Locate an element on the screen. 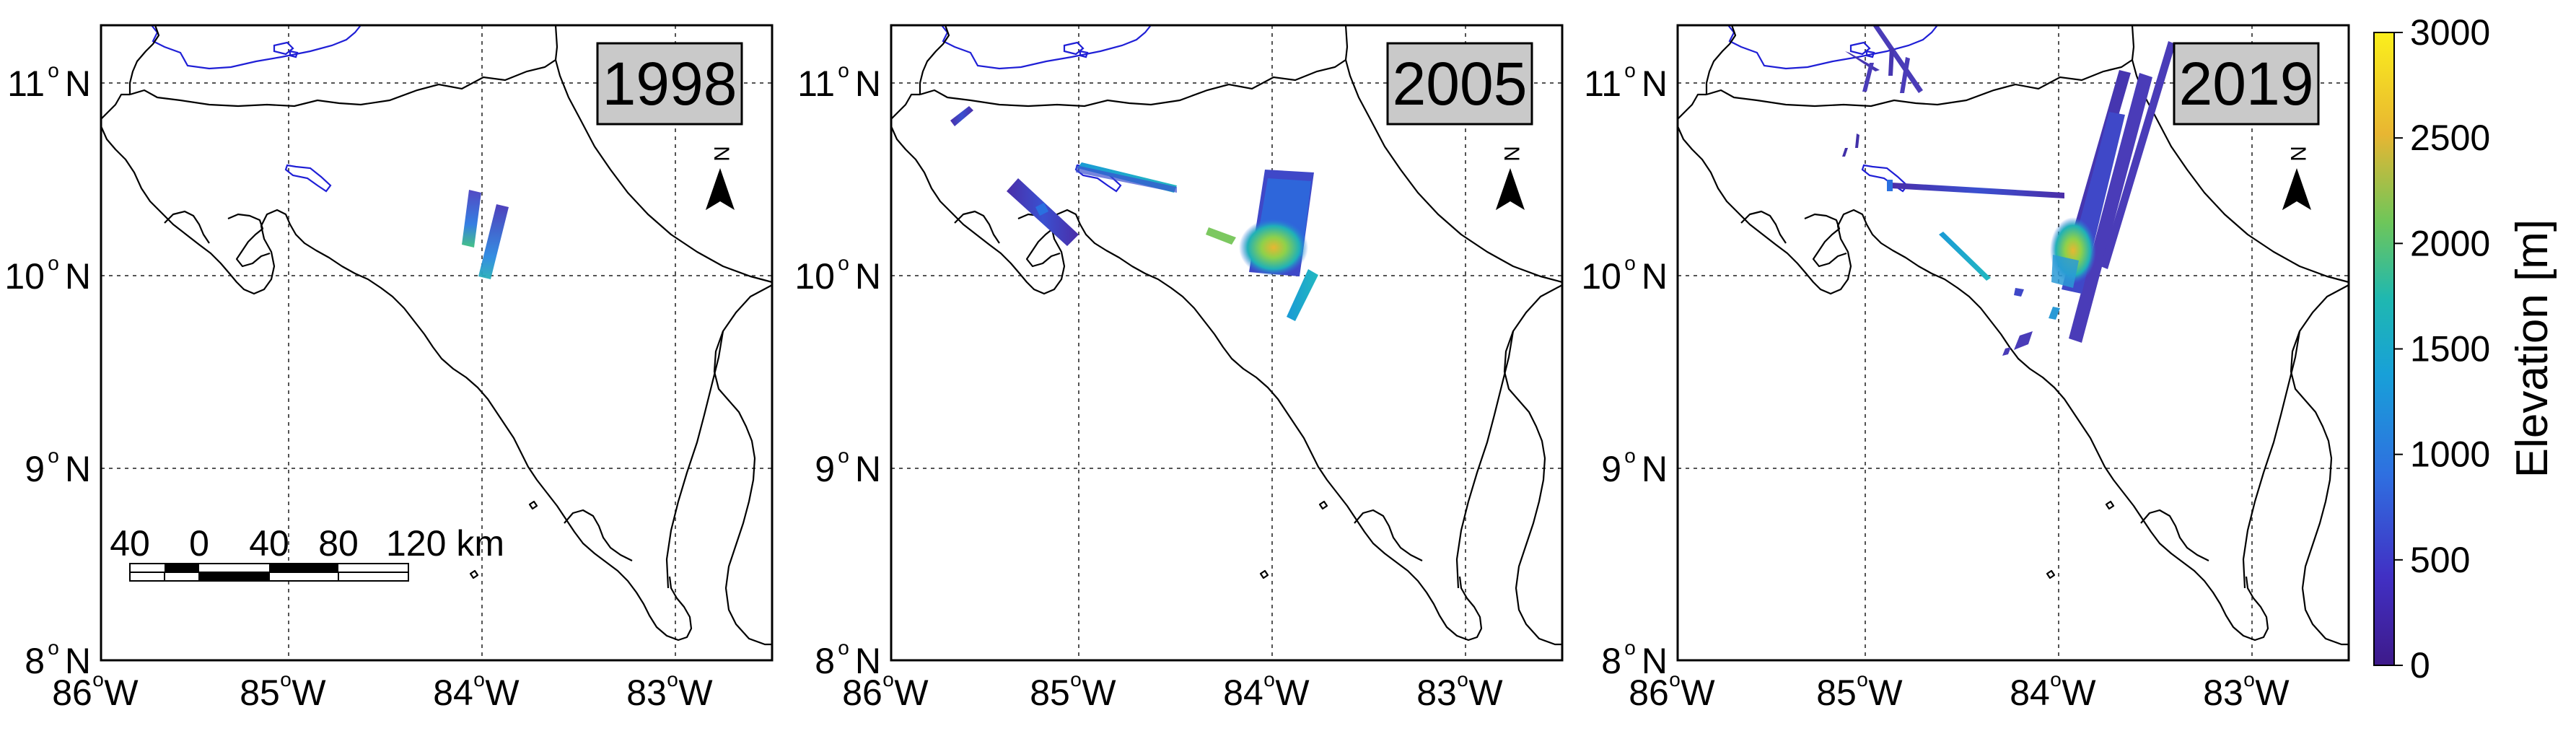  year-label: 2005 is located at coordinates (1460, 84).